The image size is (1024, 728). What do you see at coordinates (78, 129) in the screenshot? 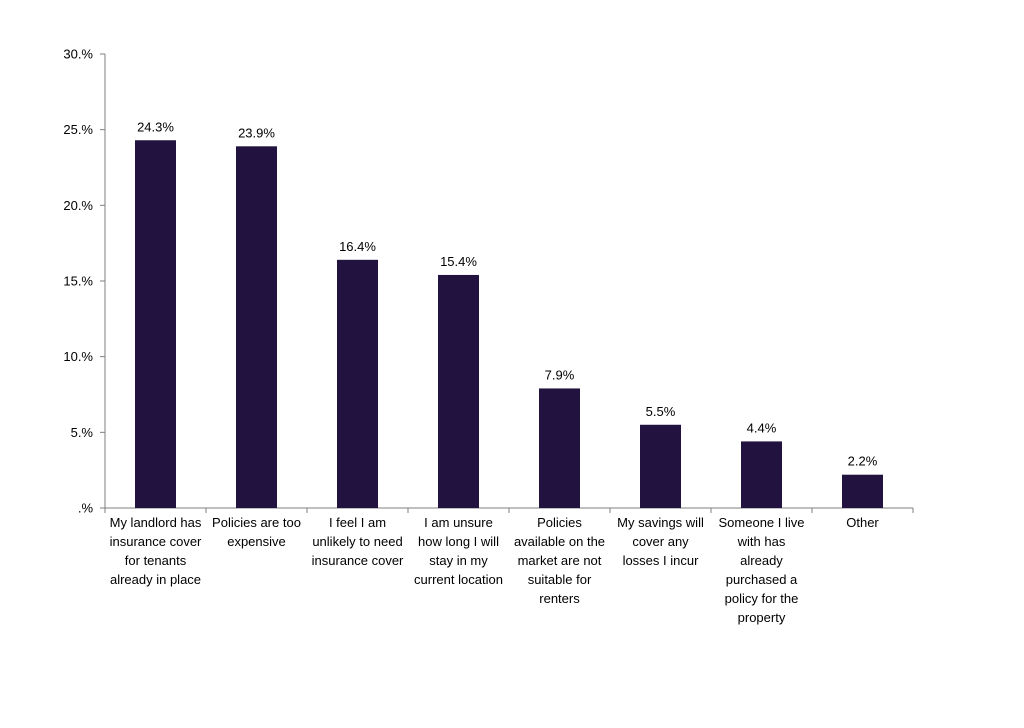
I see `y-tick-label: 25.%` at bounding box center [78, 129].